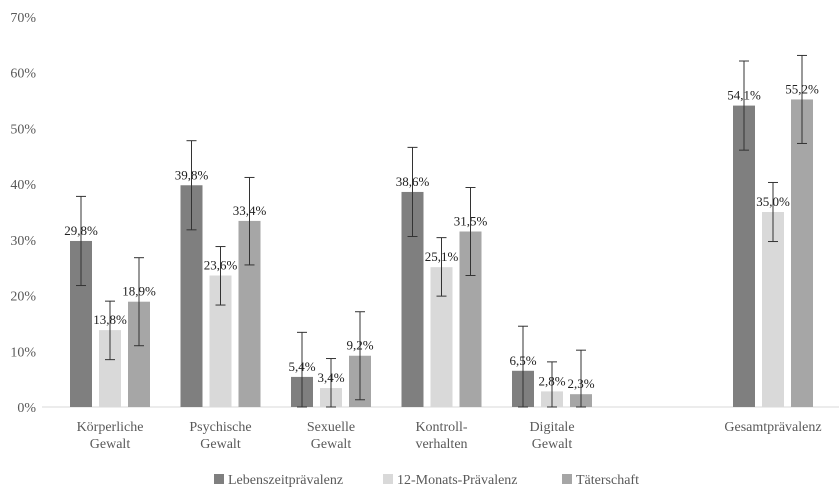  Describe the element at coordinates (301, 366) in the screenshot. I see `data-label: 5,4%` at that location.